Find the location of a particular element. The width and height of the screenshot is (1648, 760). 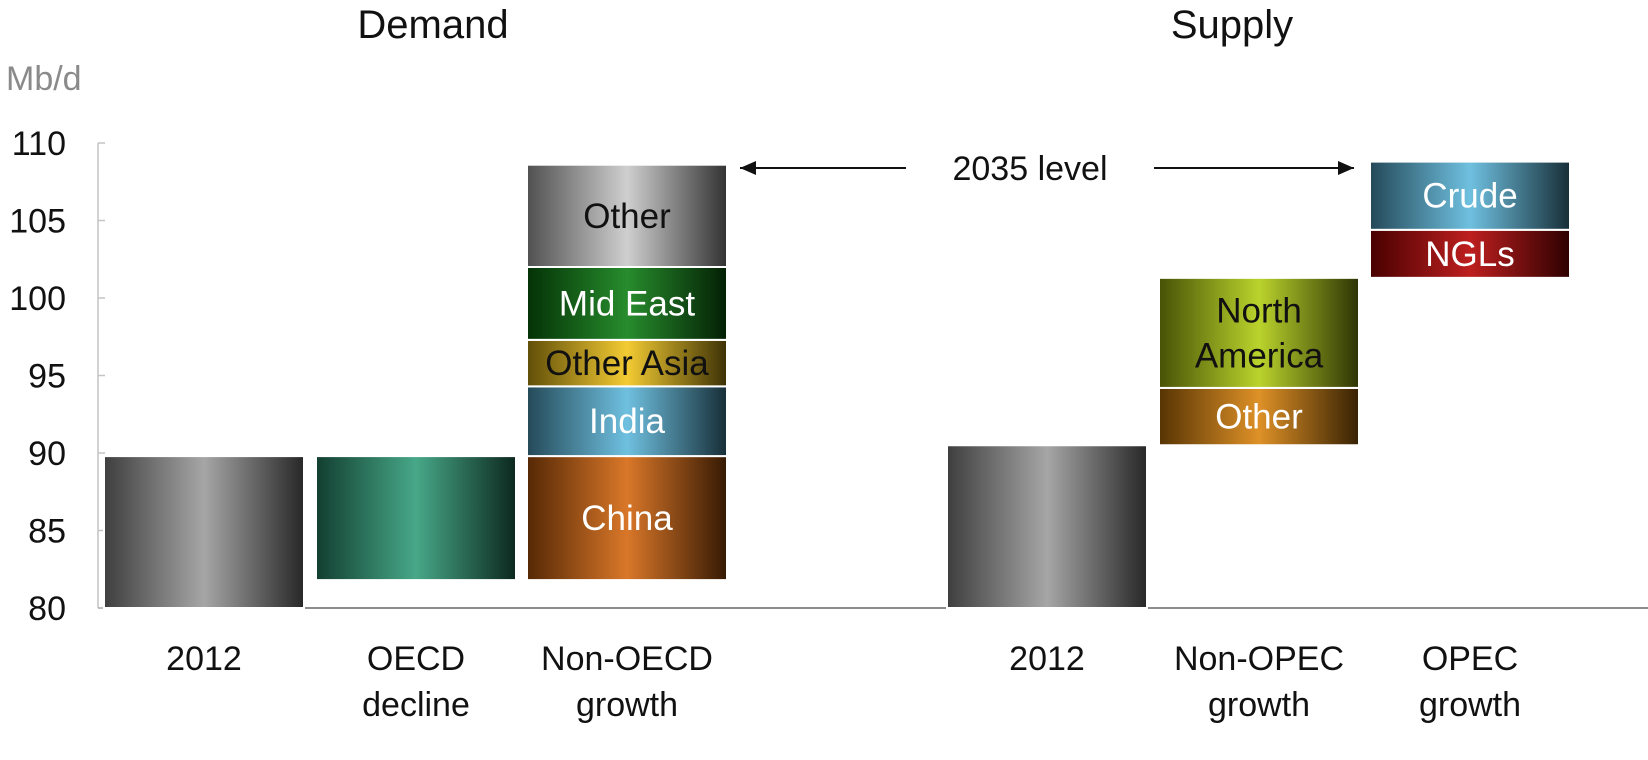

y-tick-label: 85 is located at coordinates (47, 532).